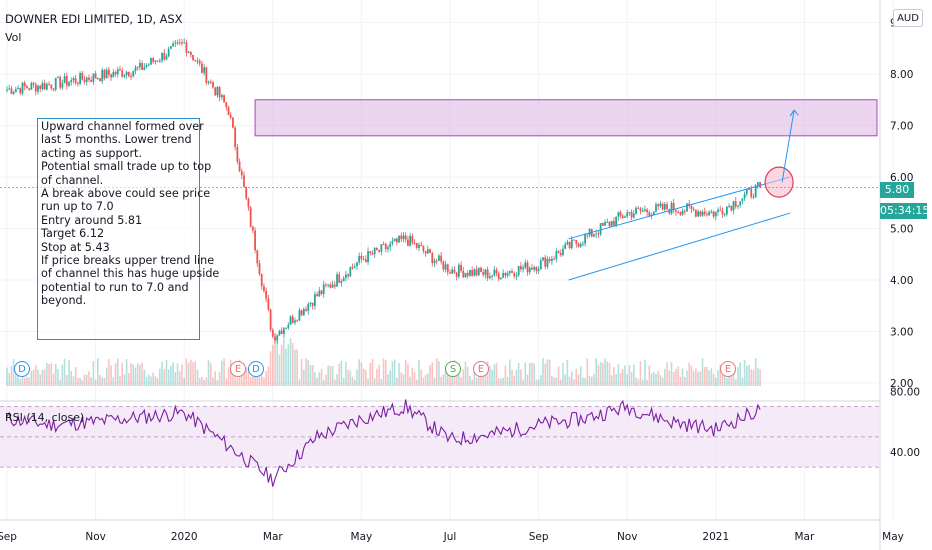 This screenshot has height=550, width=932. I want to click on price-tick-label: 7.00, so click(901, 127).